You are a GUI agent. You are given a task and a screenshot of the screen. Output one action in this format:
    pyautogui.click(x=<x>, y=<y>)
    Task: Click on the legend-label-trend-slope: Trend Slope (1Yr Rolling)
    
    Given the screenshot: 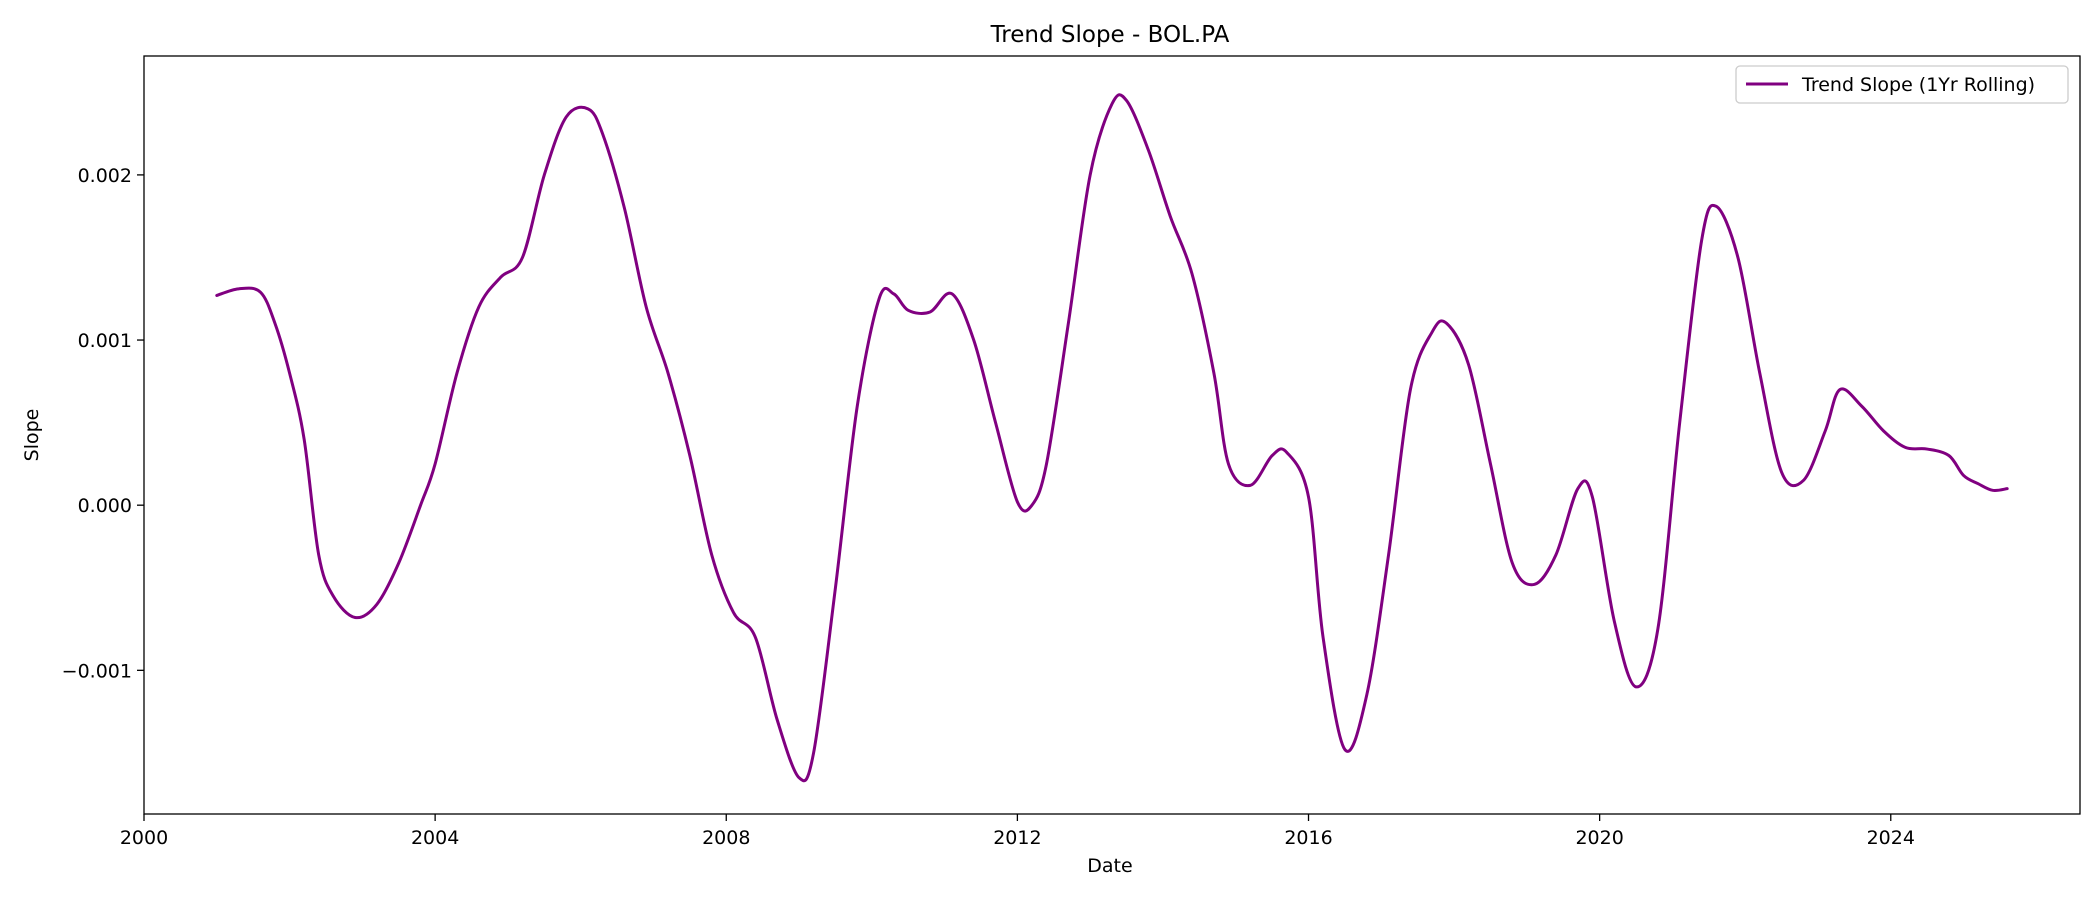 What is the action you would take?
    pyautogui.click(x=1918, y=85)
    